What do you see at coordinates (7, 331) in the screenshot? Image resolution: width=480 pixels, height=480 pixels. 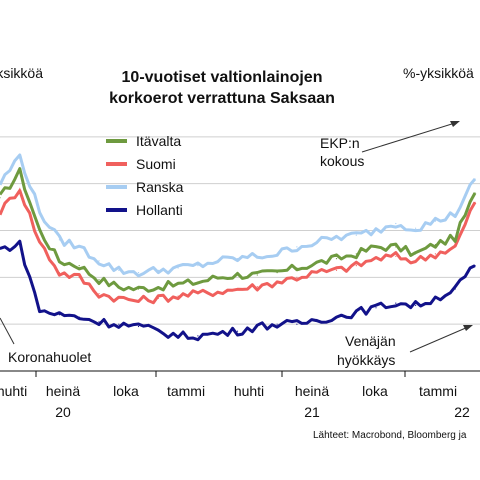 I see `annotation-koronahuolet-pointer` at bounding box center [7, 331].